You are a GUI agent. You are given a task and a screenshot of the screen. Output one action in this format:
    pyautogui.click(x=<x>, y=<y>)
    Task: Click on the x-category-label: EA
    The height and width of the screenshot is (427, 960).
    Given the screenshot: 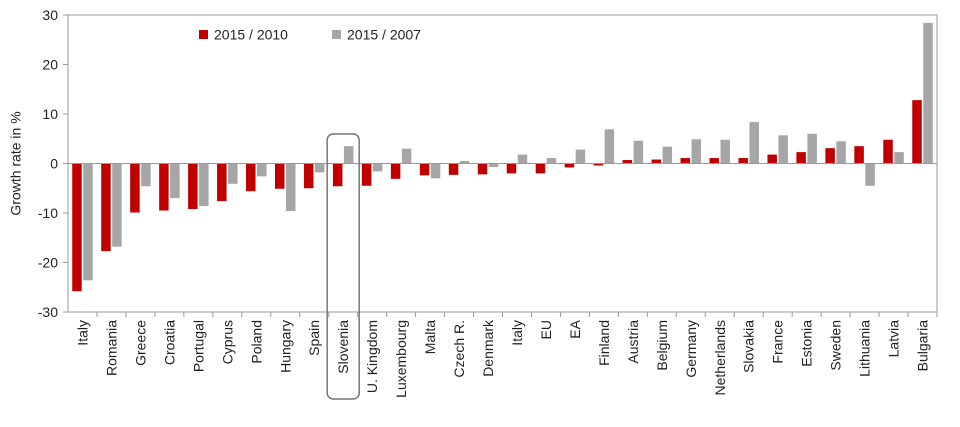 What is the action you would take?
    pyautogui.click(x=575, y=328)
    